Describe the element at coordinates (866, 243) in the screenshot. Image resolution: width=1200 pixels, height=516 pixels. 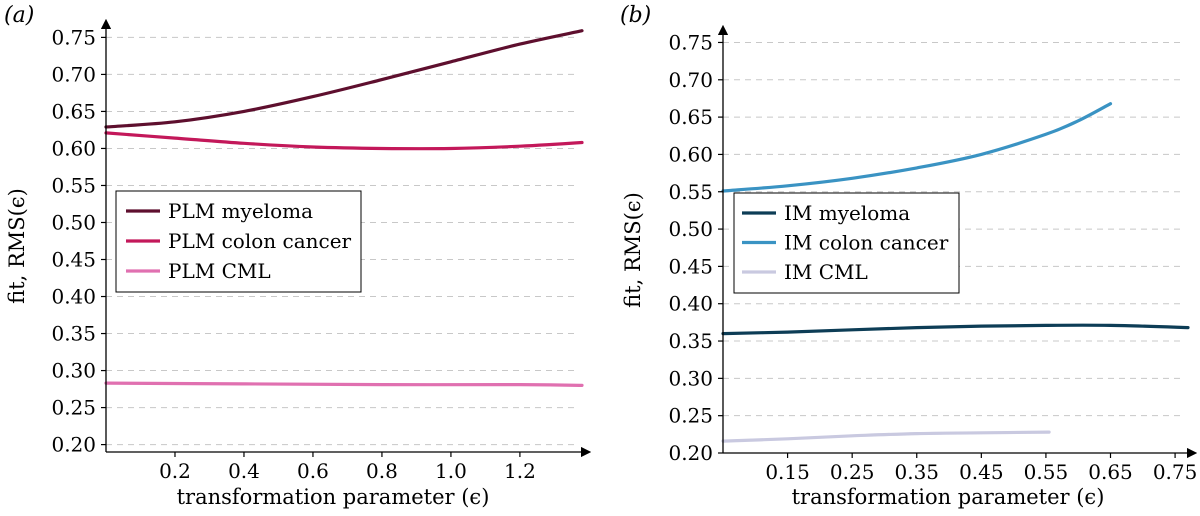
I see `legend-label-im-colon-cancer: IM colon cancer` at that location.